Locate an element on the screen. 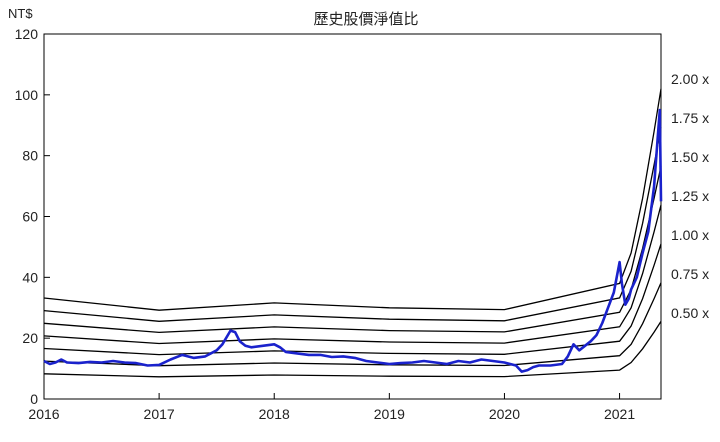 This screenshot has height=442, width=720. y-tick-label: 100 is located at coordinates (27, 95).